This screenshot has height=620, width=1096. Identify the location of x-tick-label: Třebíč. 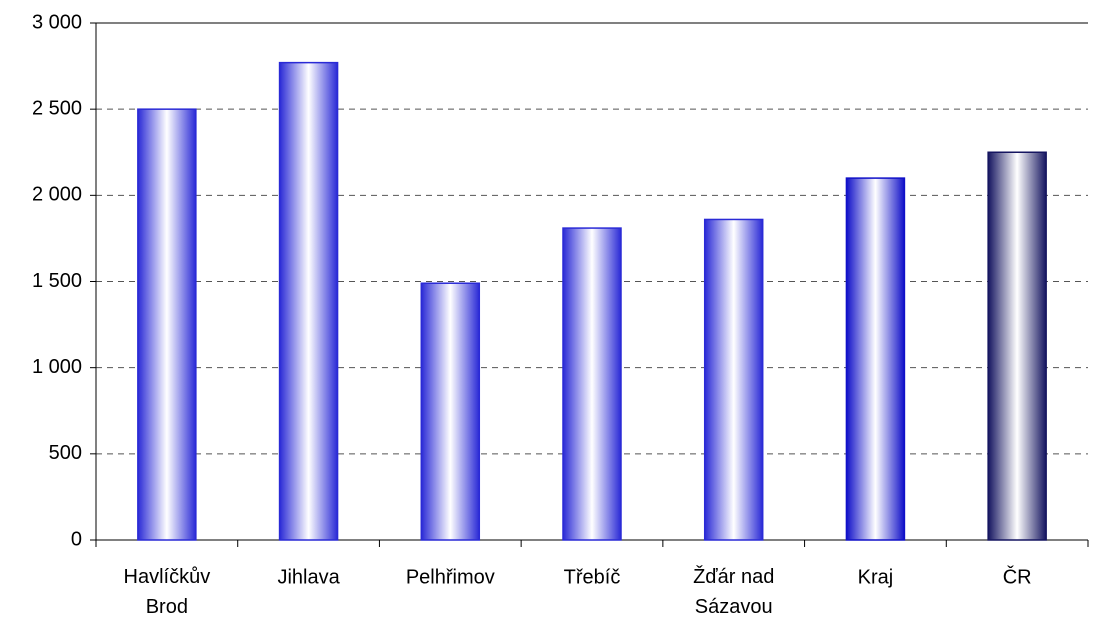
(592, 577).